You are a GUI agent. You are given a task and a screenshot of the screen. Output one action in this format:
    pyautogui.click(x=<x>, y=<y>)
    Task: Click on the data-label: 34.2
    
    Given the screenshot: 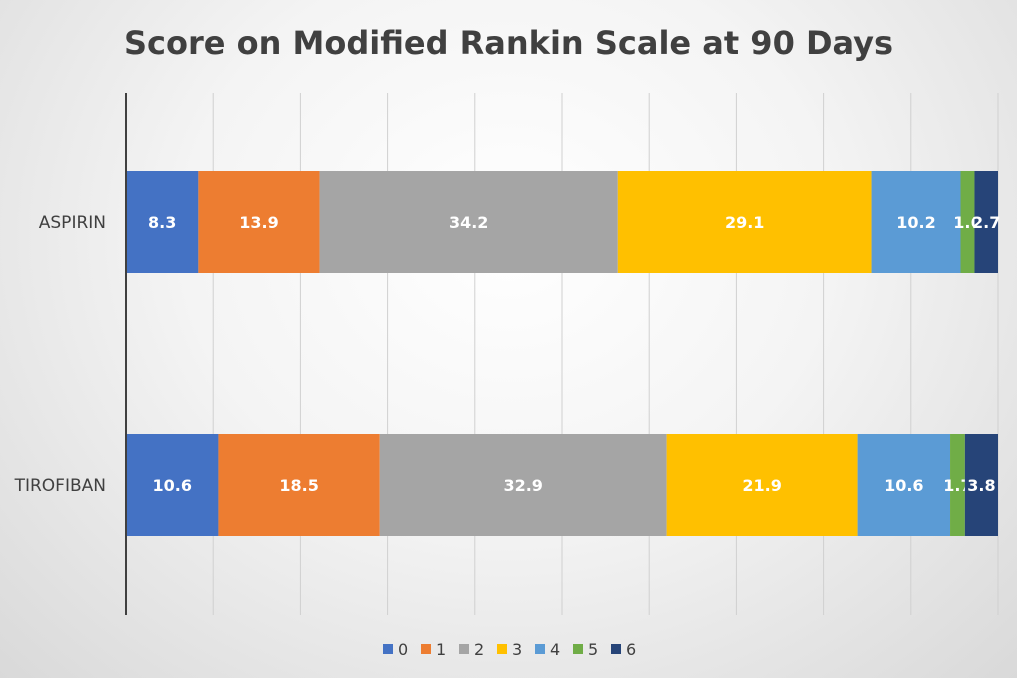 What is the action you would take?
    pyautogui.click(x=468, y=222)
    